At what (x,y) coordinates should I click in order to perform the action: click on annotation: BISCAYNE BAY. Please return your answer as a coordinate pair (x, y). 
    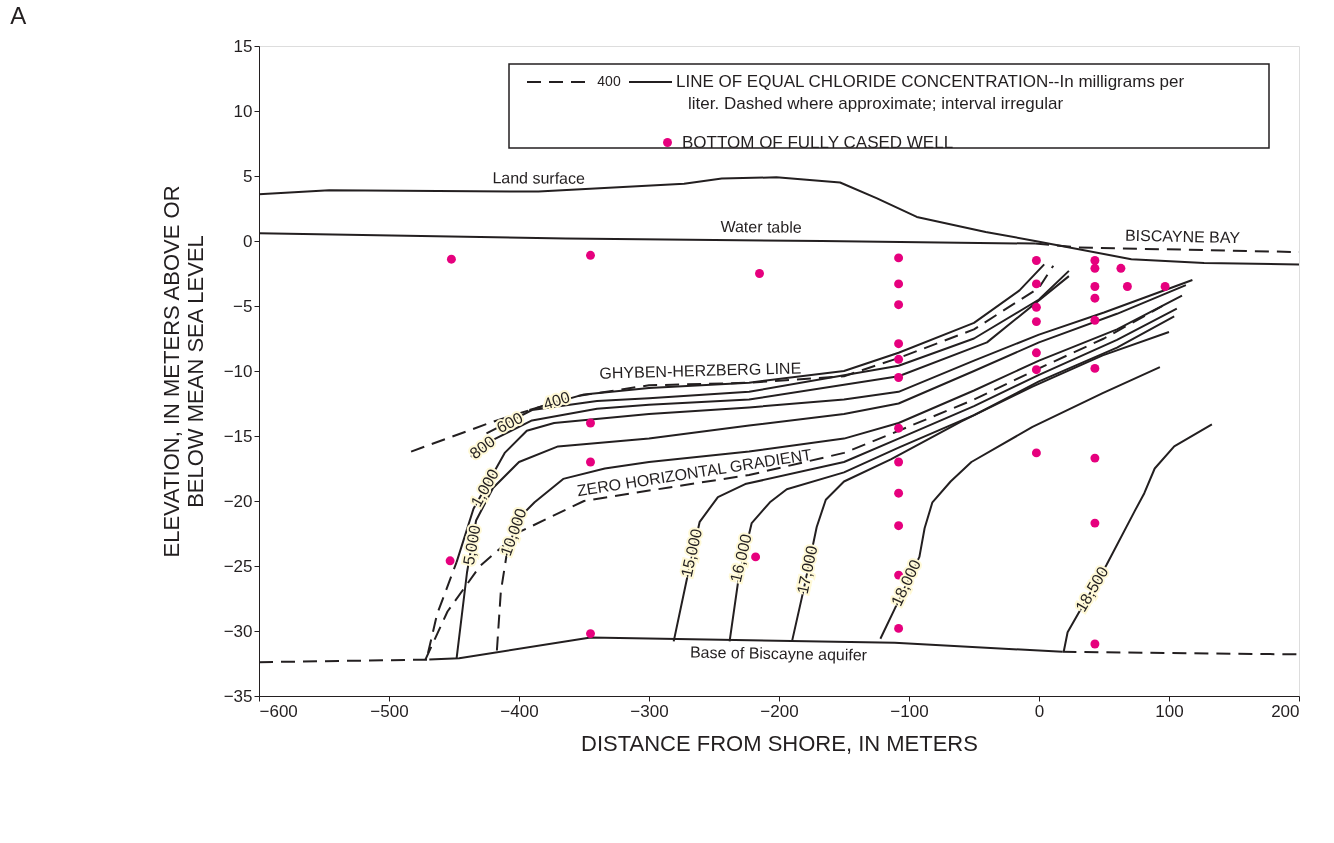
    Looking at the image, I should click on (1182, 236).